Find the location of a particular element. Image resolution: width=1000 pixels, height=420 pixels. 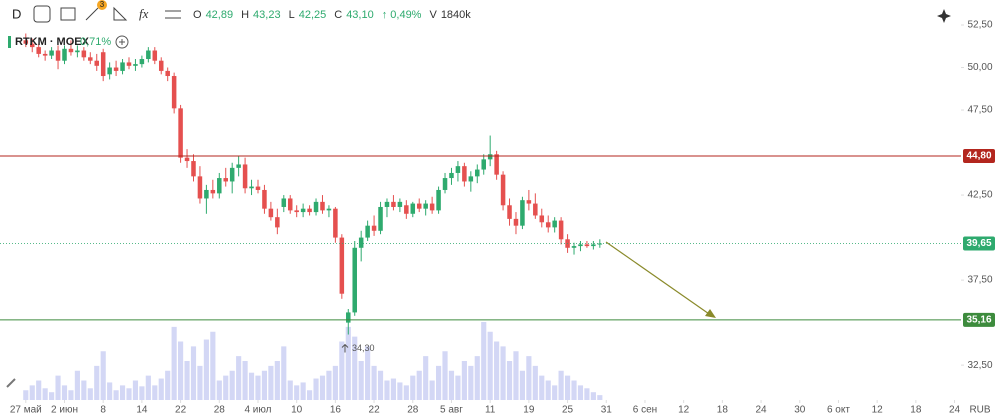

ohlc-value: 42,25 is located at coordinates (313, 15).